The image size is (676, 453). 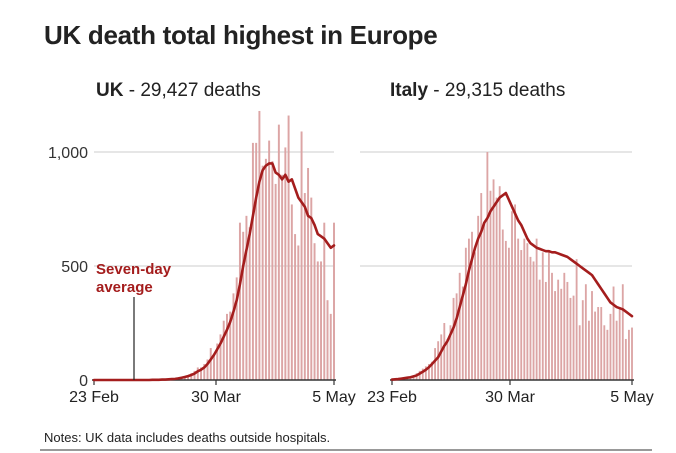 What do you see at coordinates (74, 267) in the screenshot?
I see `uk-y-tick-label: 500` at bounding box center [74, 267].